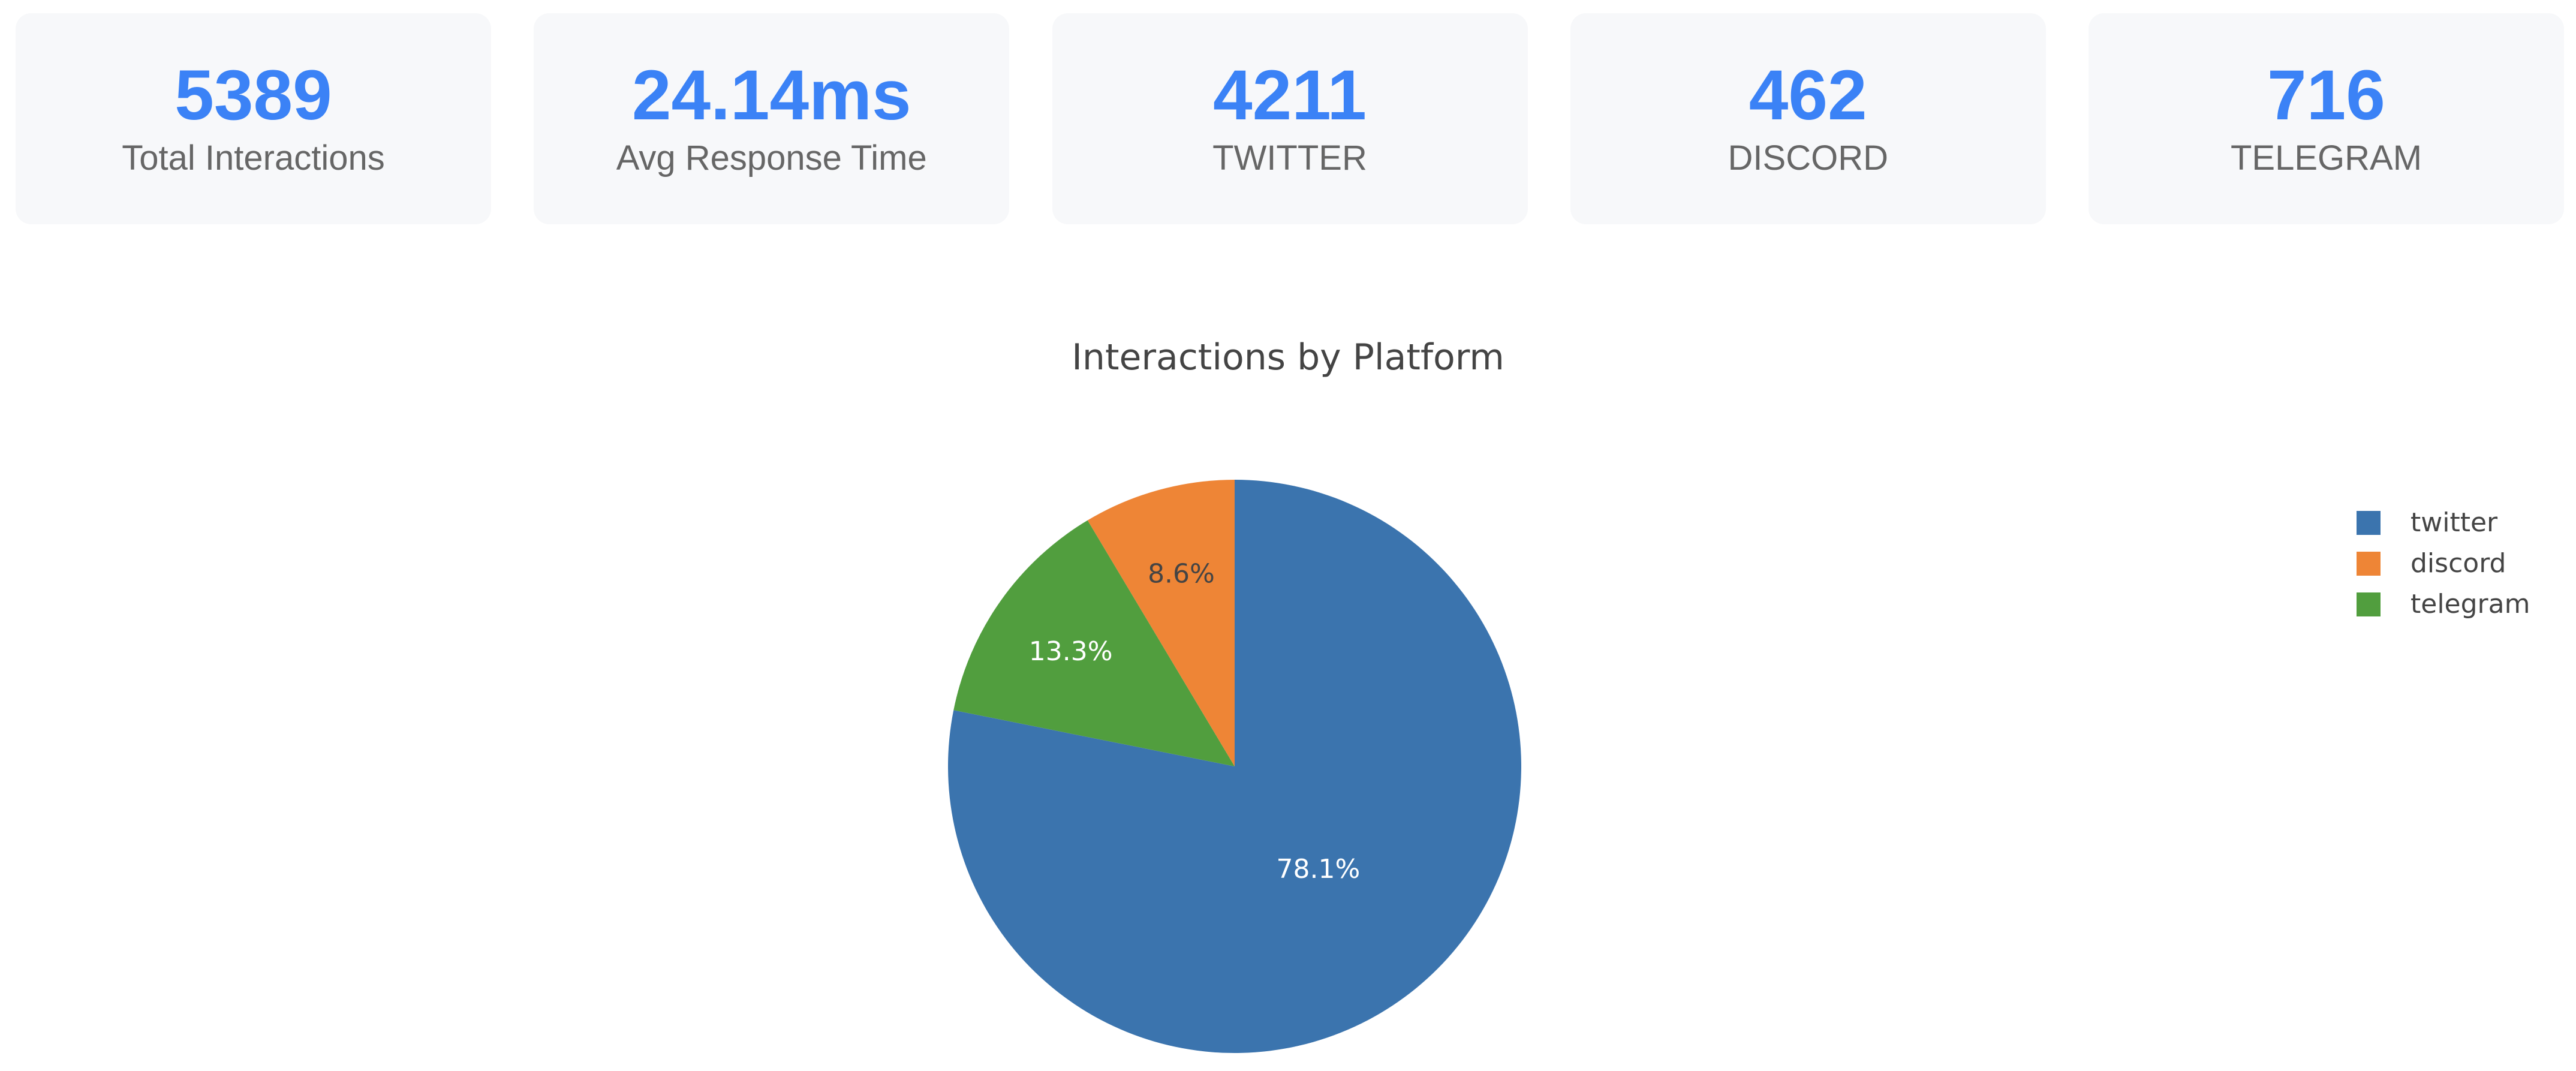 This screenshot has height=1071, width=2576. I want to click on legend-swatch-twitter, so click(2369, 523).